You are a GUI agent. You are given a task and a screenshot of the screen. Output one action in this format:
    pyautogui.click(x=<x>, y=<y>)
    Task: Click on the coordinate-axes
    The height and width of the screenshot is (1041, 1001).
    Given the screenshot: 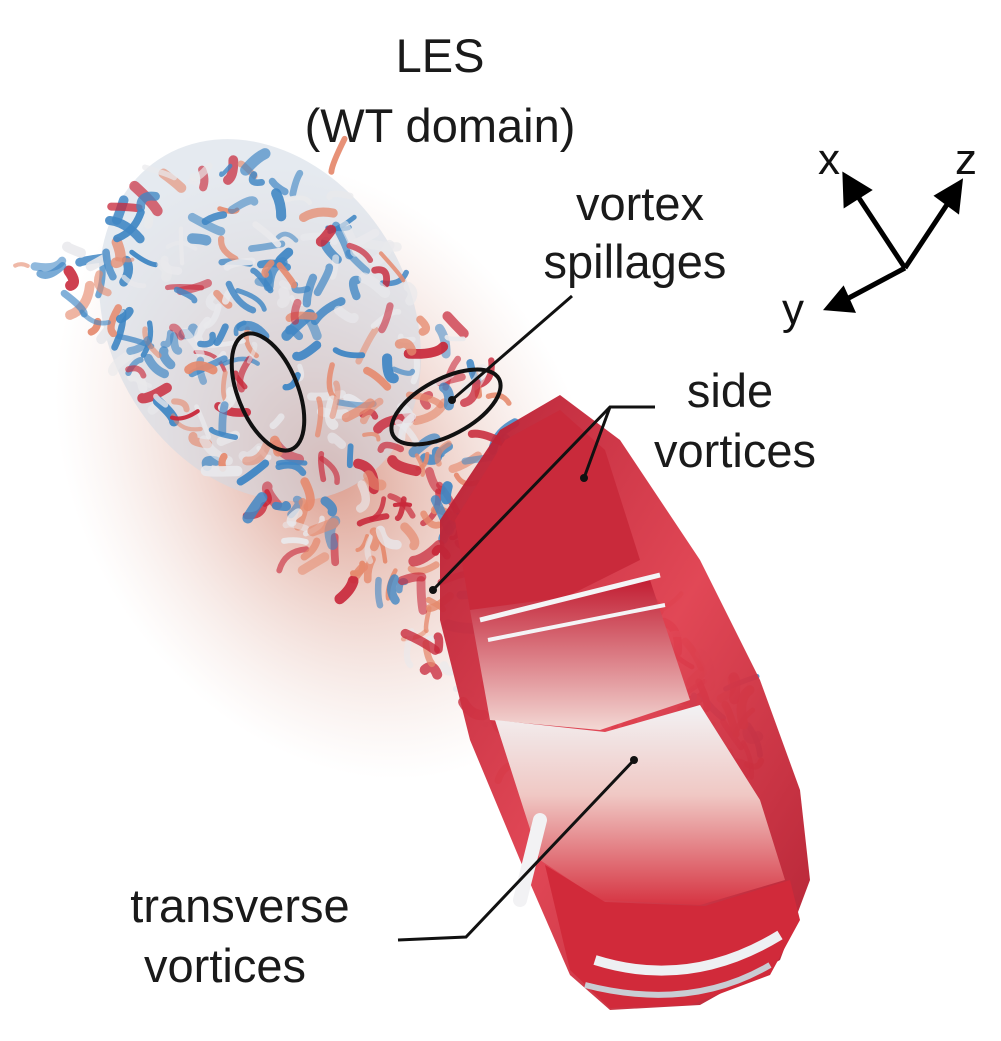 What is the action you would take?
    pyautogui.click(x=893, y=242)
    